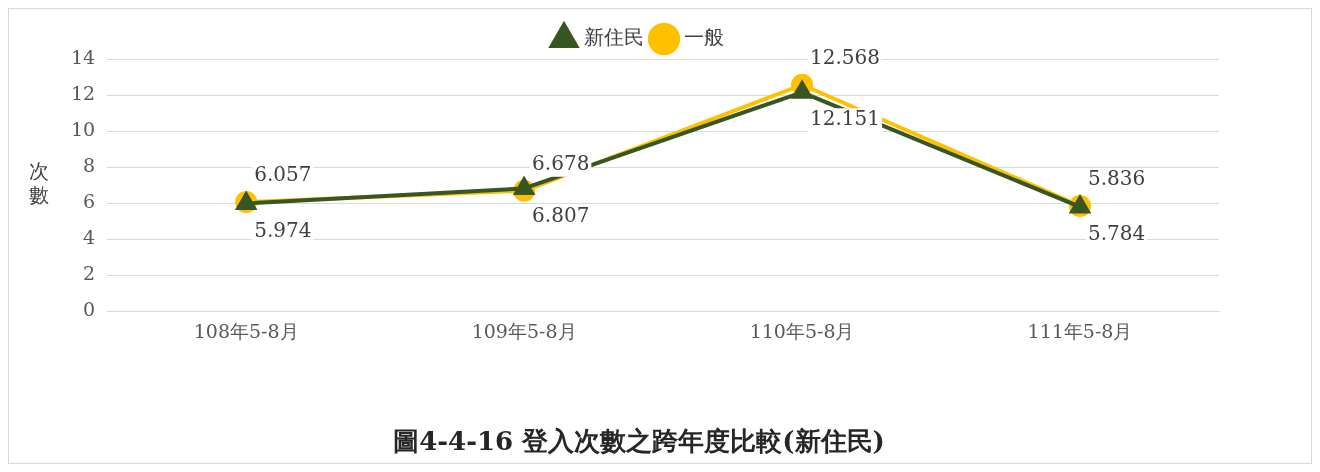  Describe the element at coordinates (704, 37) in the screenshot. I see `legend-label: 一般` at that location.